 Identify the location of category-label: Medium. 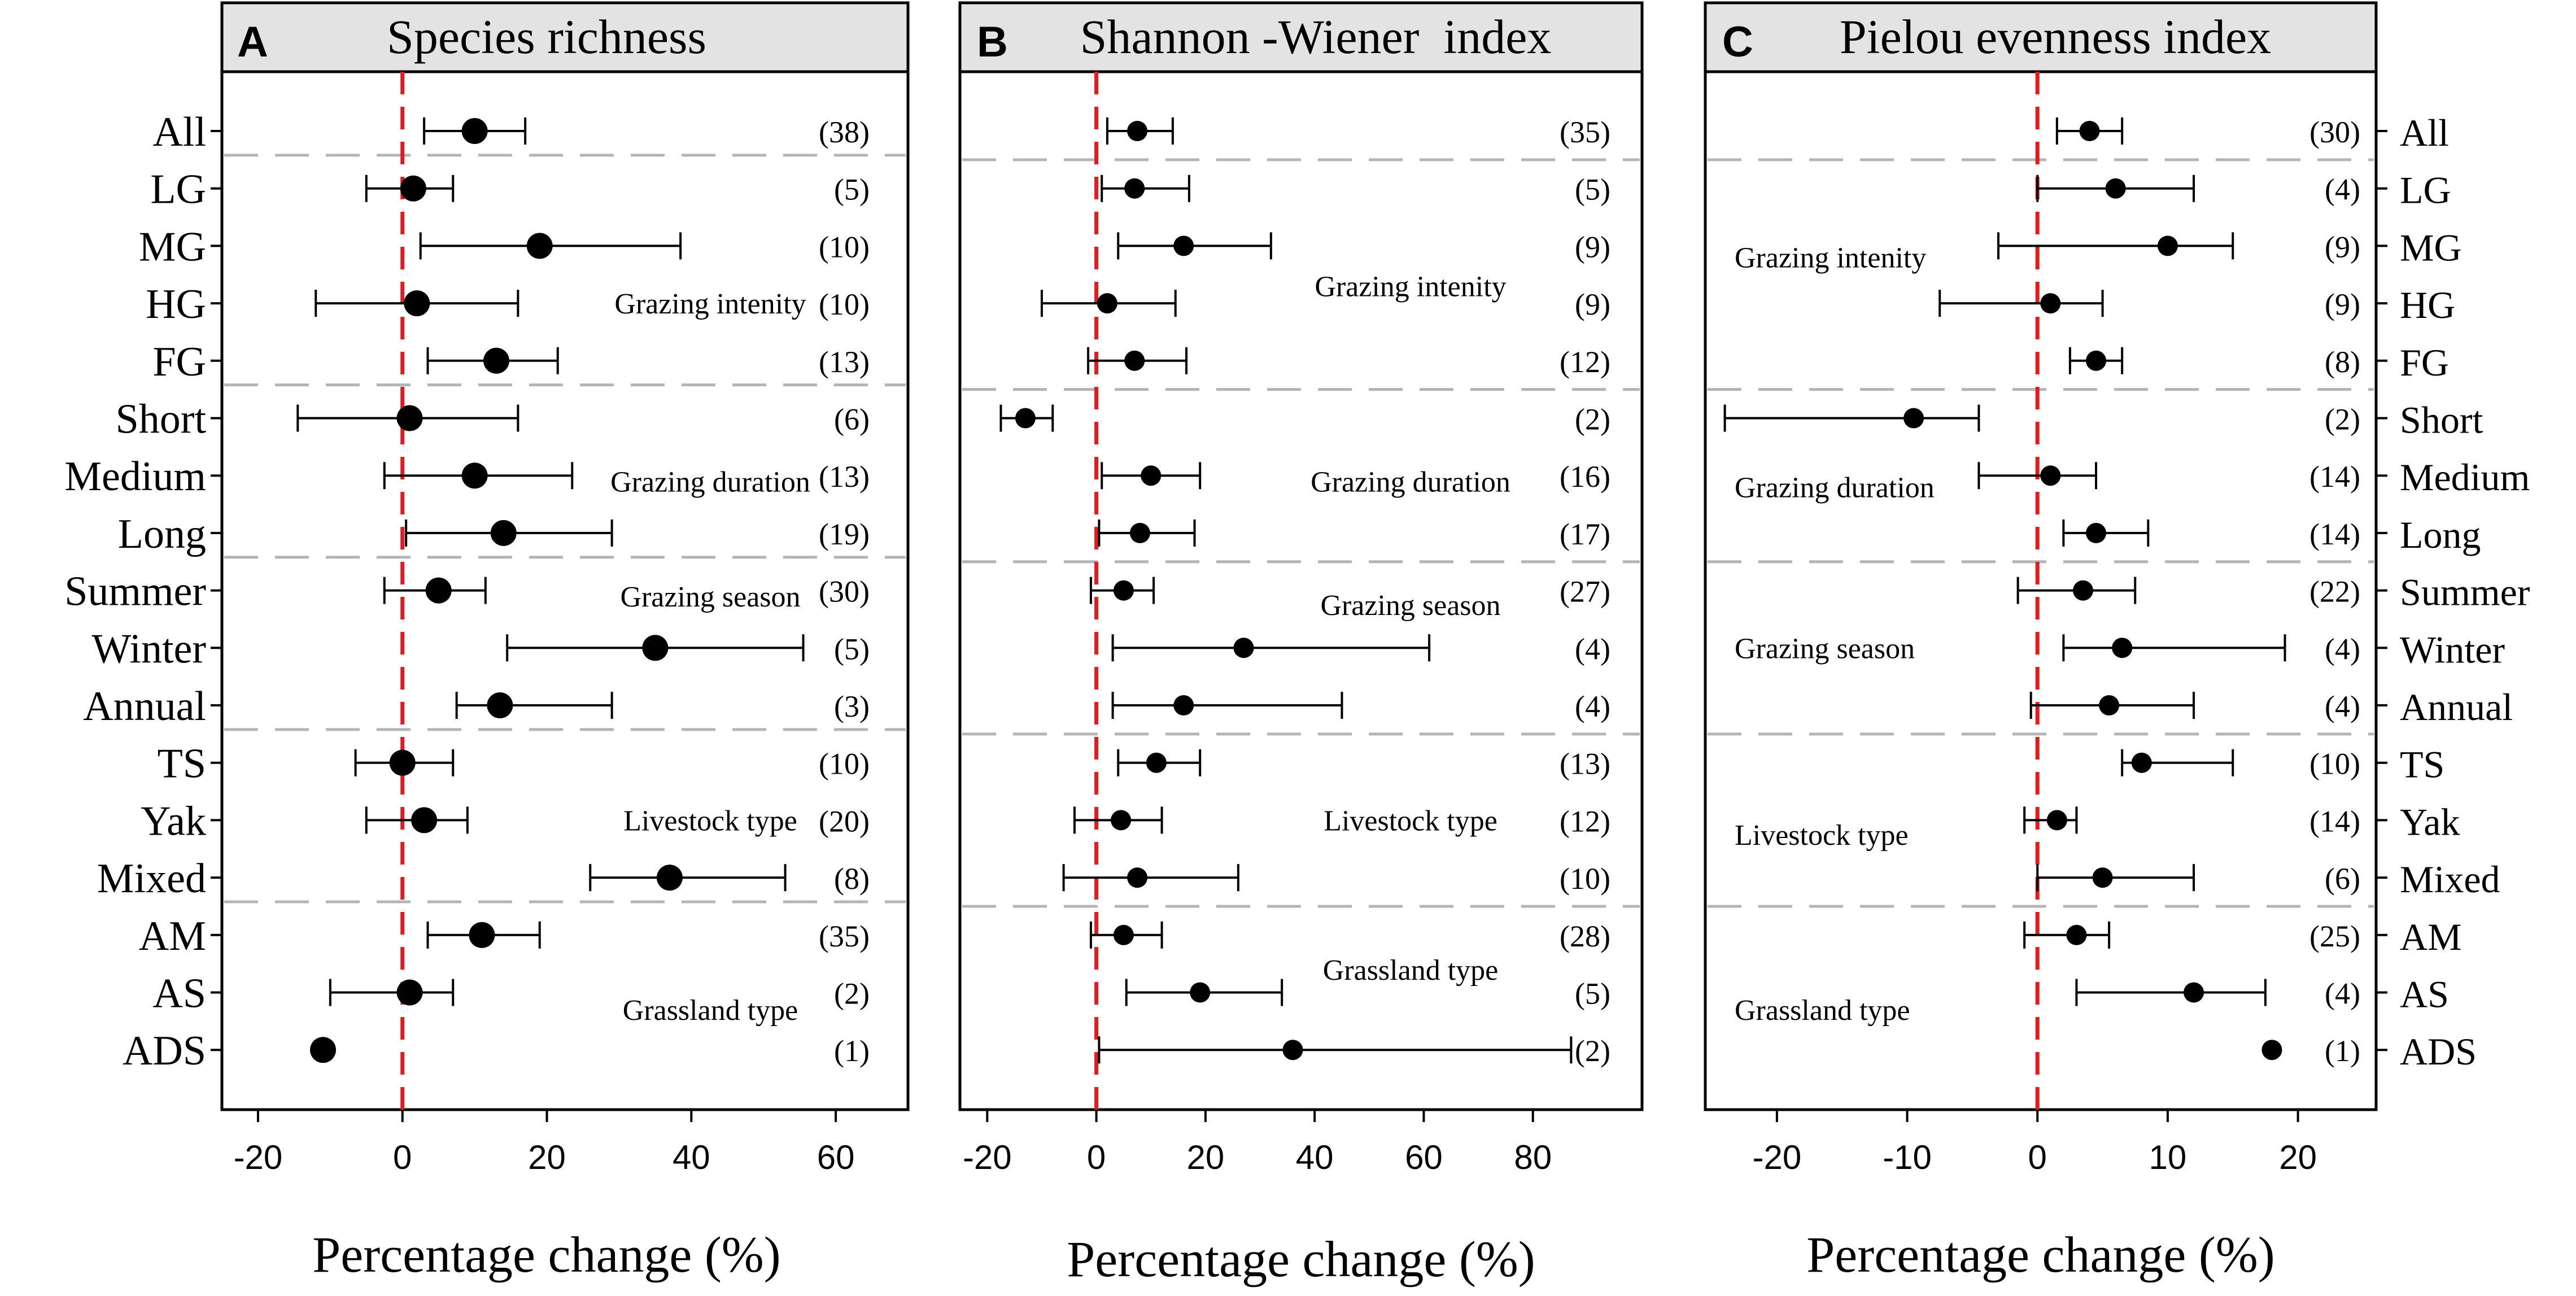
(135, 476).